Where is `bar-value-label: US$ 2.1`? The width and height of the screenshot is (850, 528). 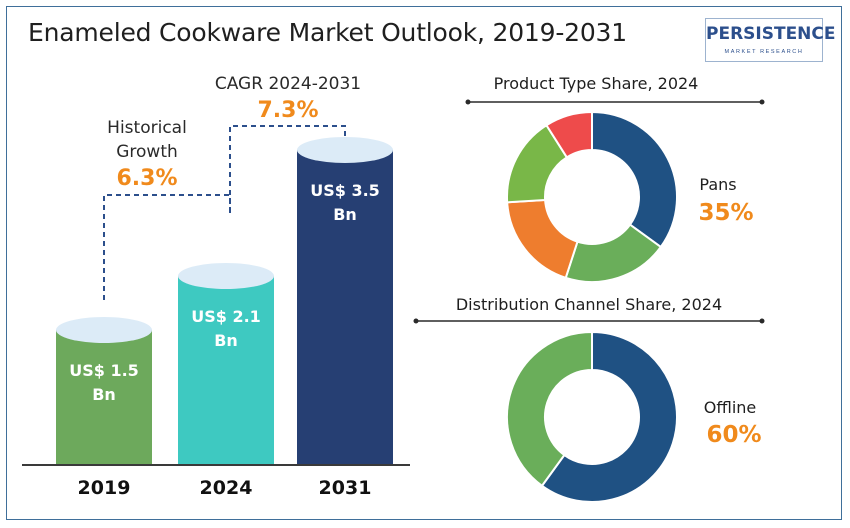
bar-value-label: US$ 2.1 is located at coordinates (226, 316).